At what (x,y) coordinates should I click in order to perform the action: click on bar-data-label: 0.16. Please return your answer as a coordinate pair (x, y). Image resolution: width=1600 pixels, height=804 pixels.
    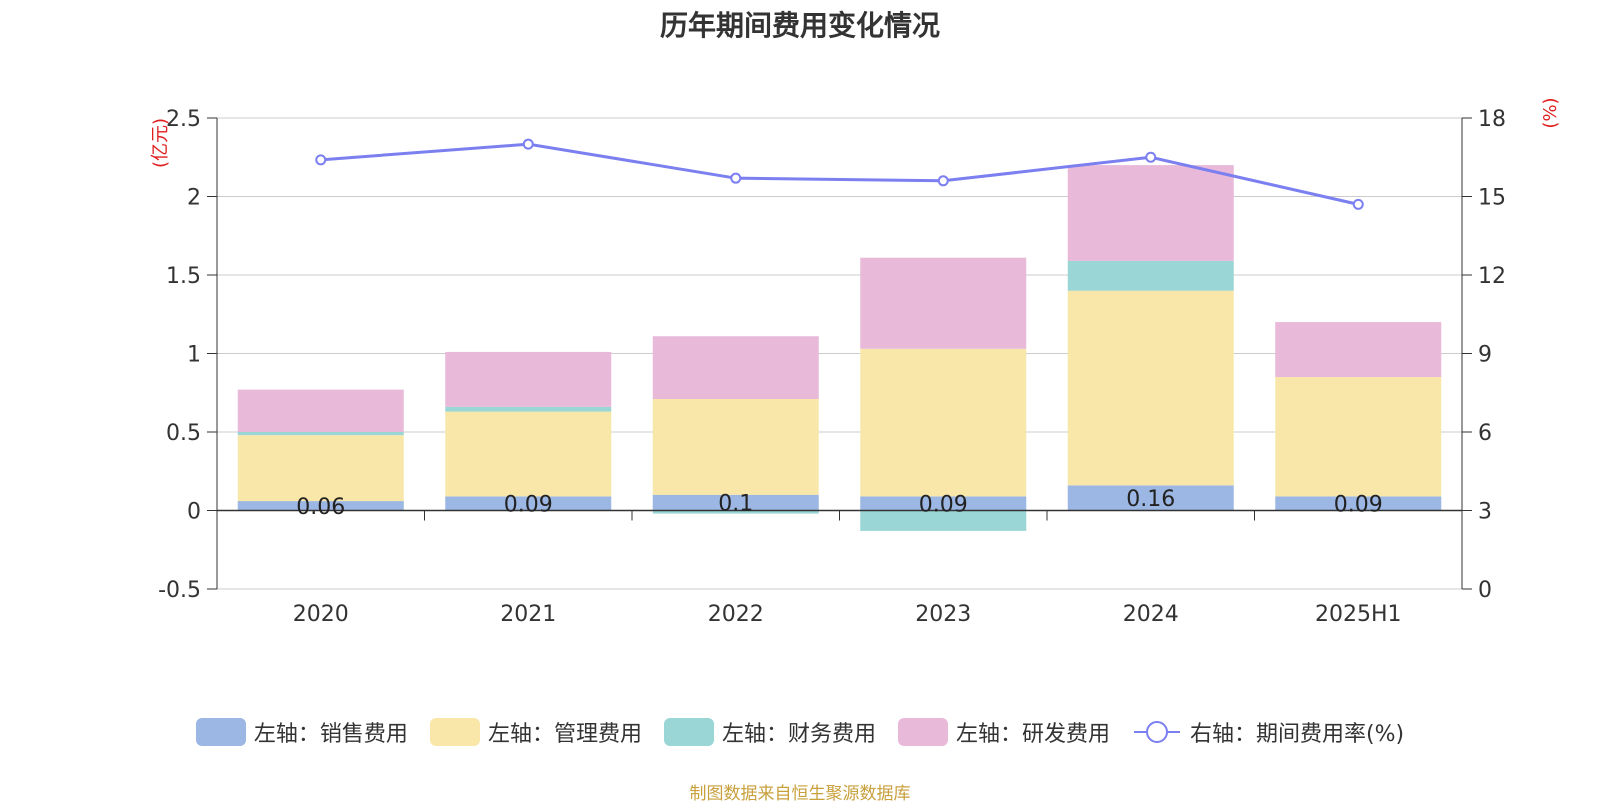
    Looking at the image, I should click on (1150, 499).